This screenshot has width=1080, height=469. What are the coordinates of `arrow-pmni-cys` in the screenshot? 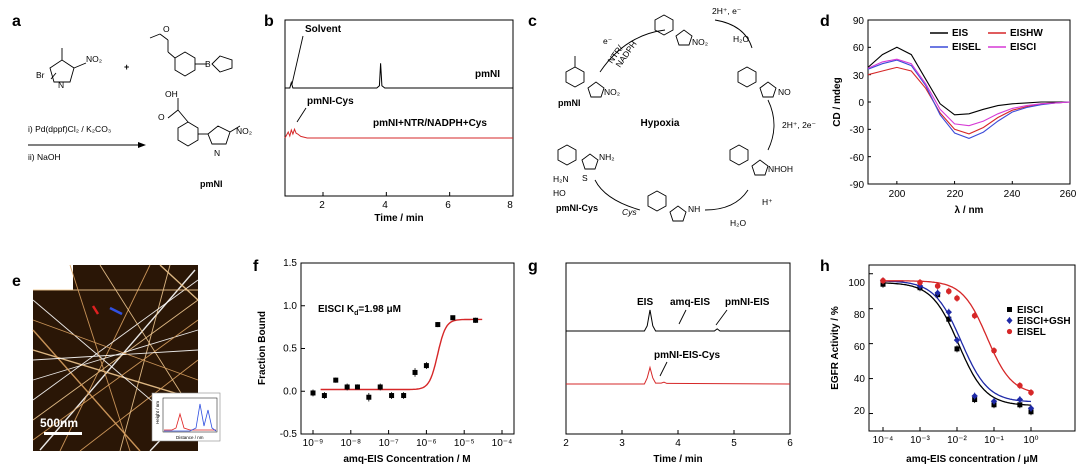 It's located at (301, 115).